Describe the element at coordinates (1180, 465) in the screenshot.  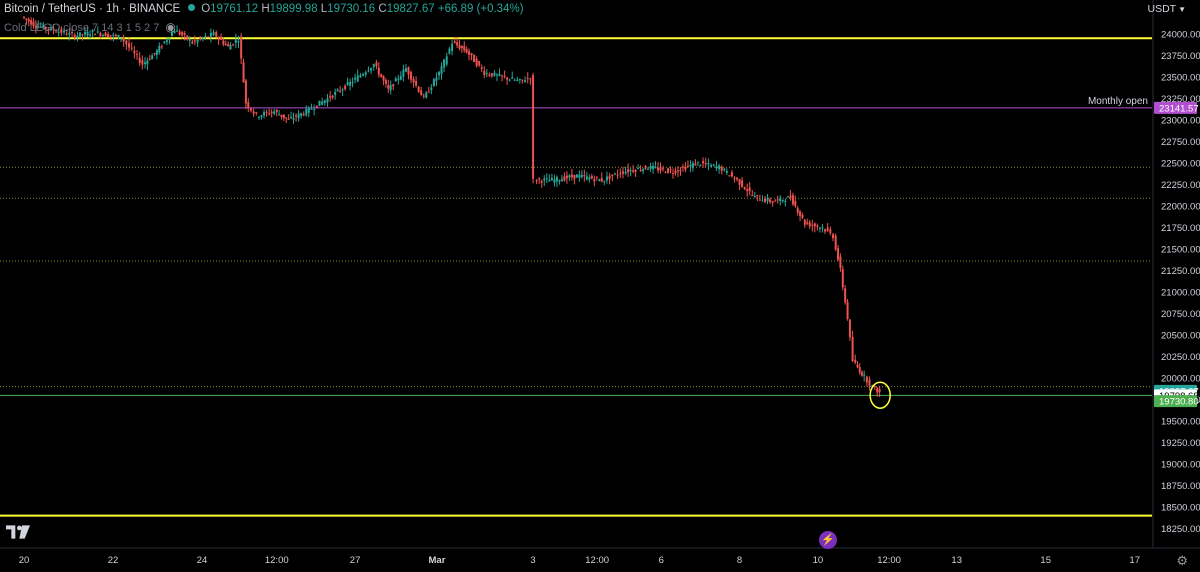
I see `y-tick-label: 19000.00` at that location.